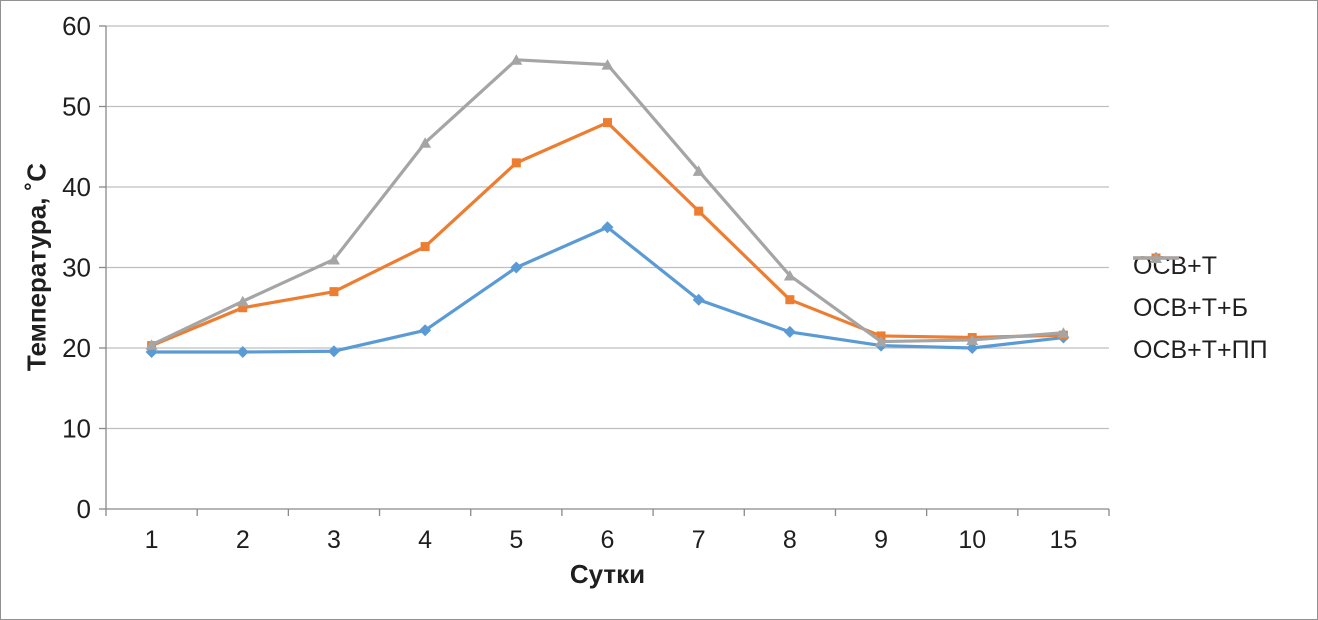 The width and height of the screenshot is (1318, 620). Describe the element at coordinates (76, 26) in the screenshot. I see `y-tick-label: 60` at that location.